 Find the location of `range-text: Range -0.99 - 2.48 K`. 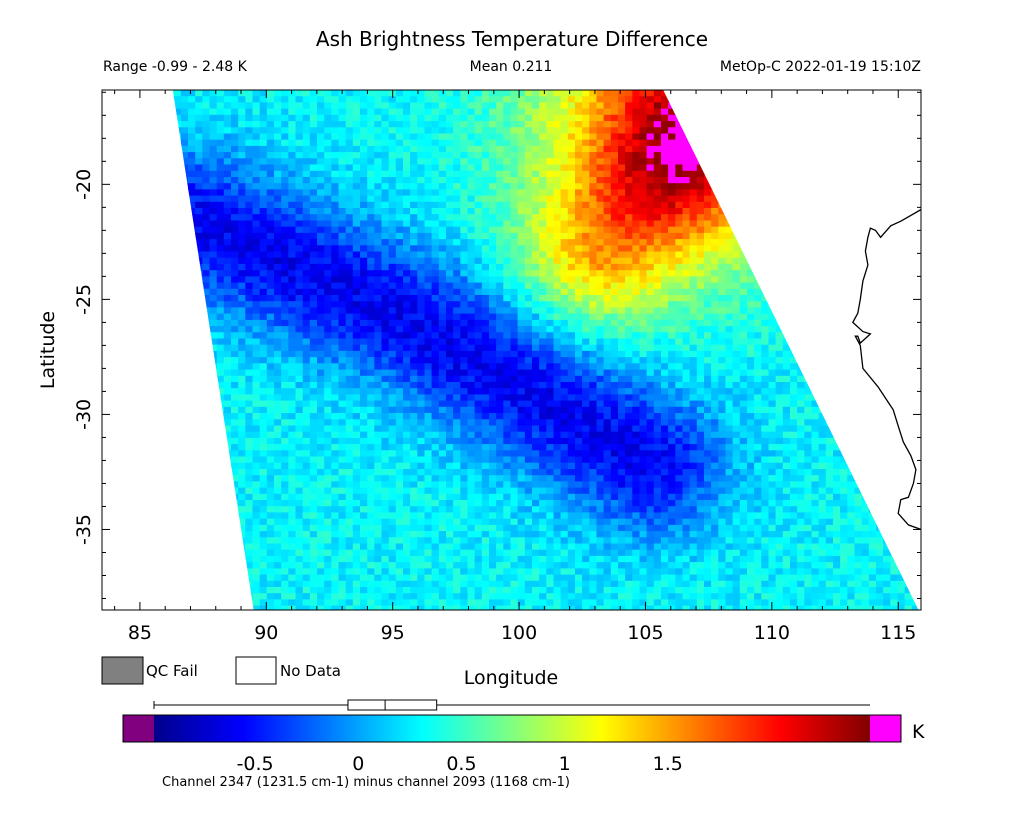

range-text: Range -0.99 - 2.48 K is located at coordinates (175, 67).